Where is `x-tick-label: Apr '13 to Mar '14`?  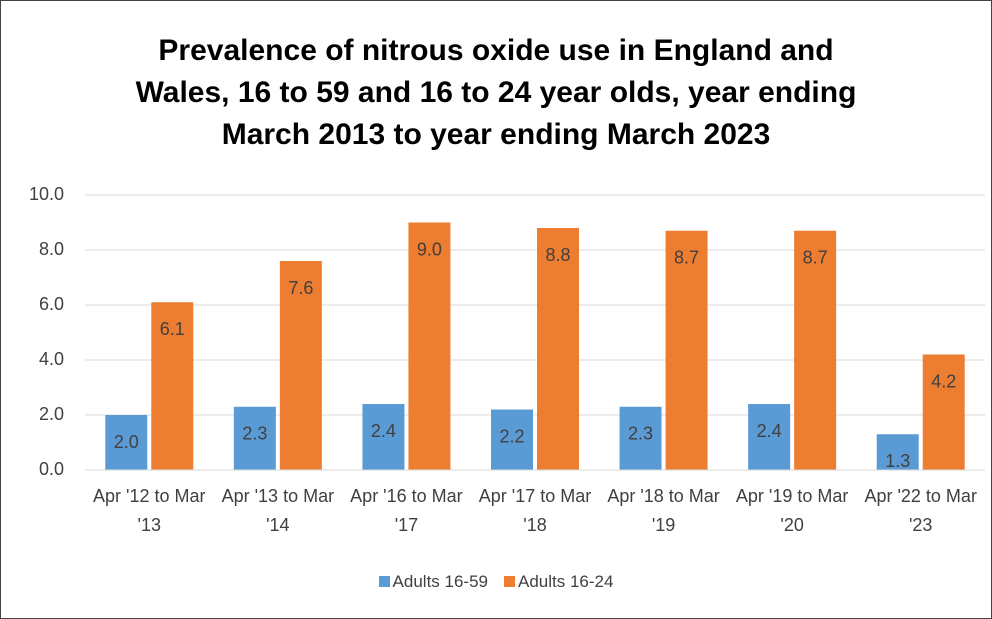
x-tick-label: Apr '13 to Mar '14 is located at coordinates (278, 510).